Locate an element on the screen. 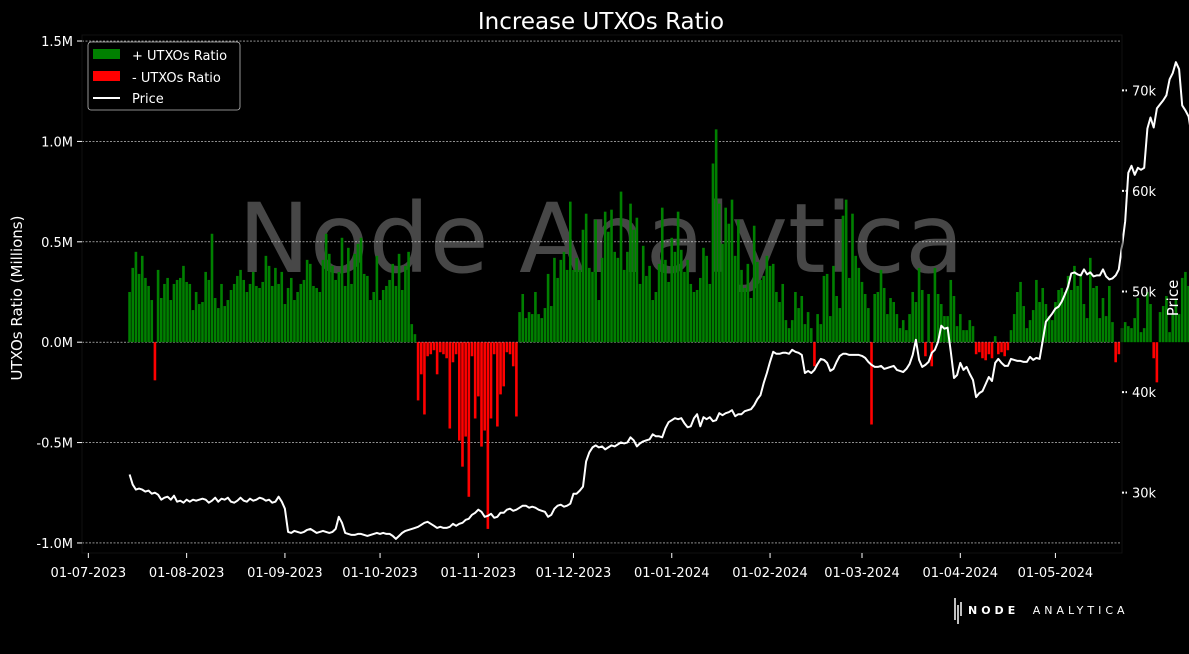 Image resolution: width=1189 pixels, height=654 pixels. x-tick-label: 01-05-2024 is located at coordinates (1056, 573).